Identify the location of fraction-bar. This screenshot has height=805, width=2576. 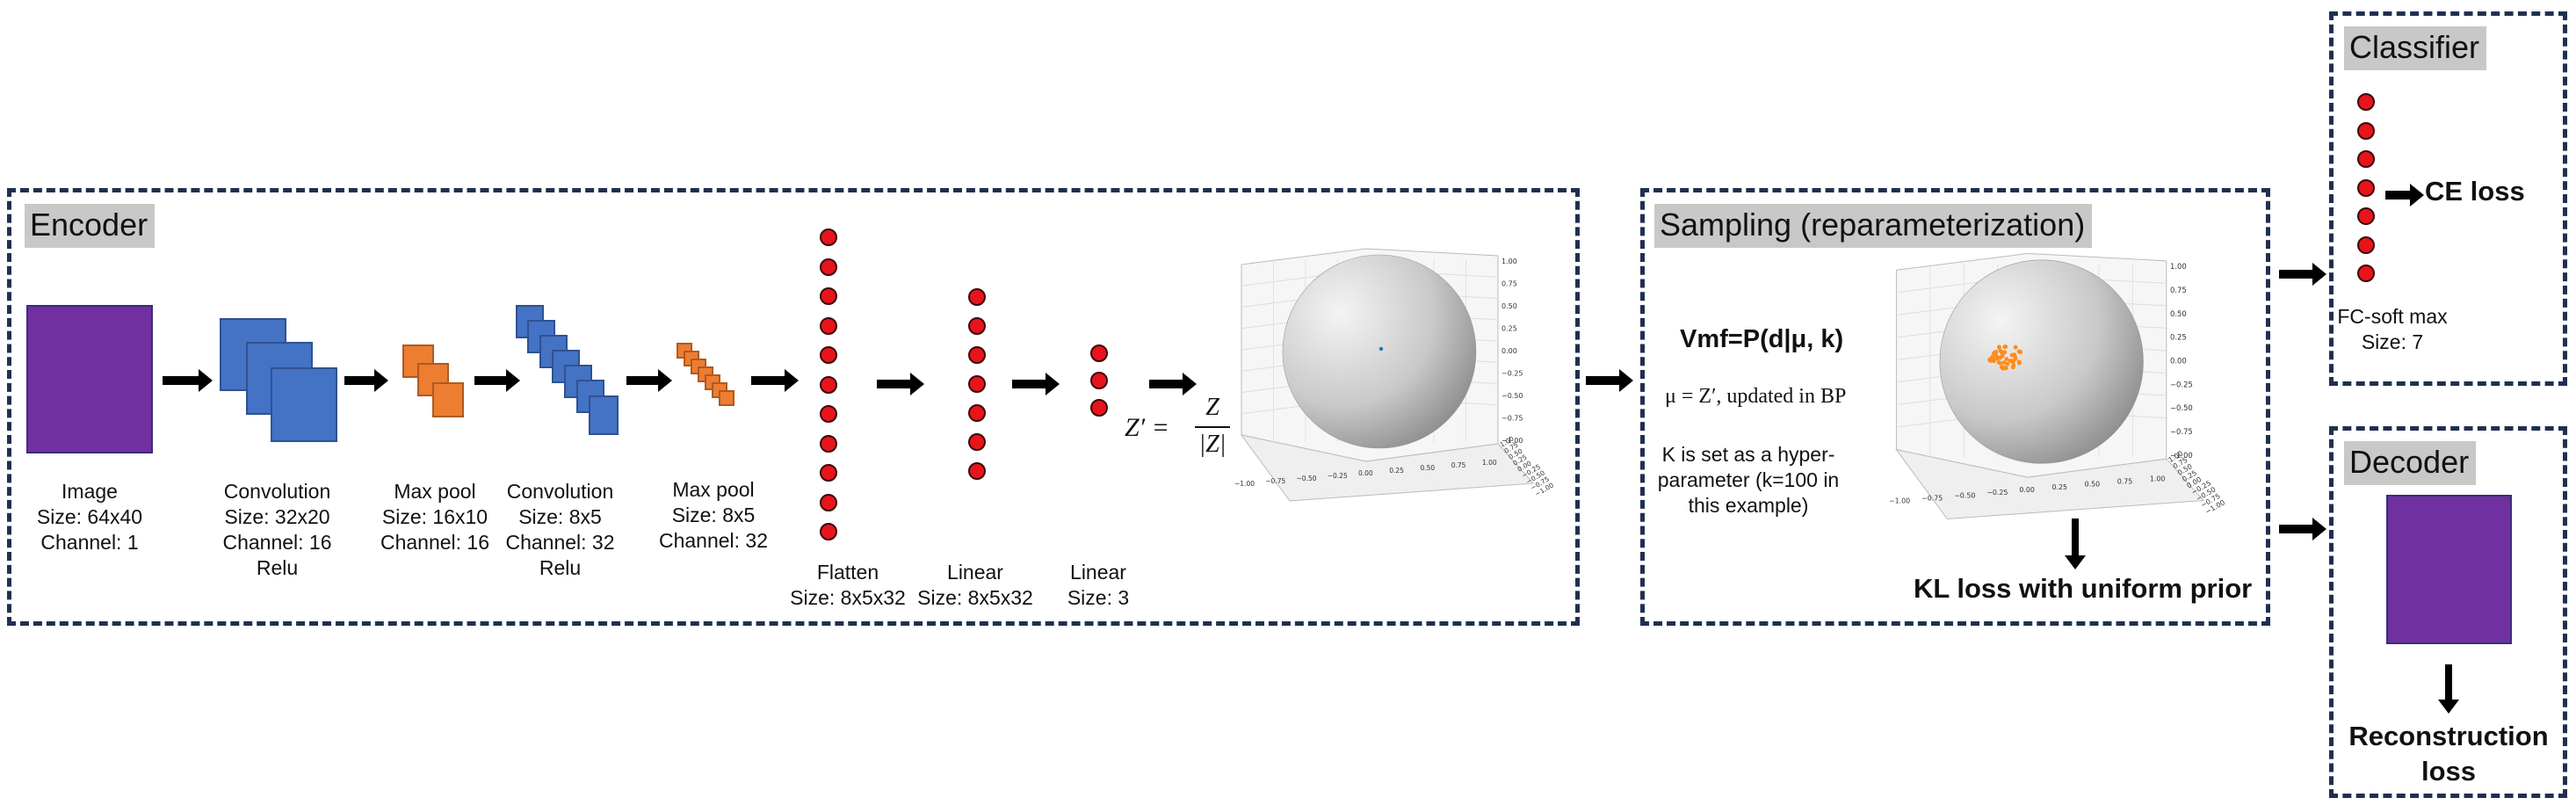
(1212, 427).